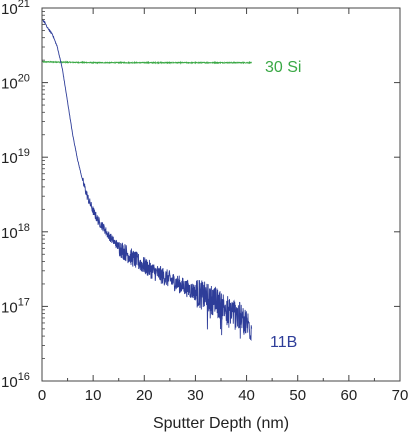  What do you see at coordinates (221, 423) in the screenshot?
I see `x-axis-title: Sputter Depth (nm)` at bounding box center [221, 423].